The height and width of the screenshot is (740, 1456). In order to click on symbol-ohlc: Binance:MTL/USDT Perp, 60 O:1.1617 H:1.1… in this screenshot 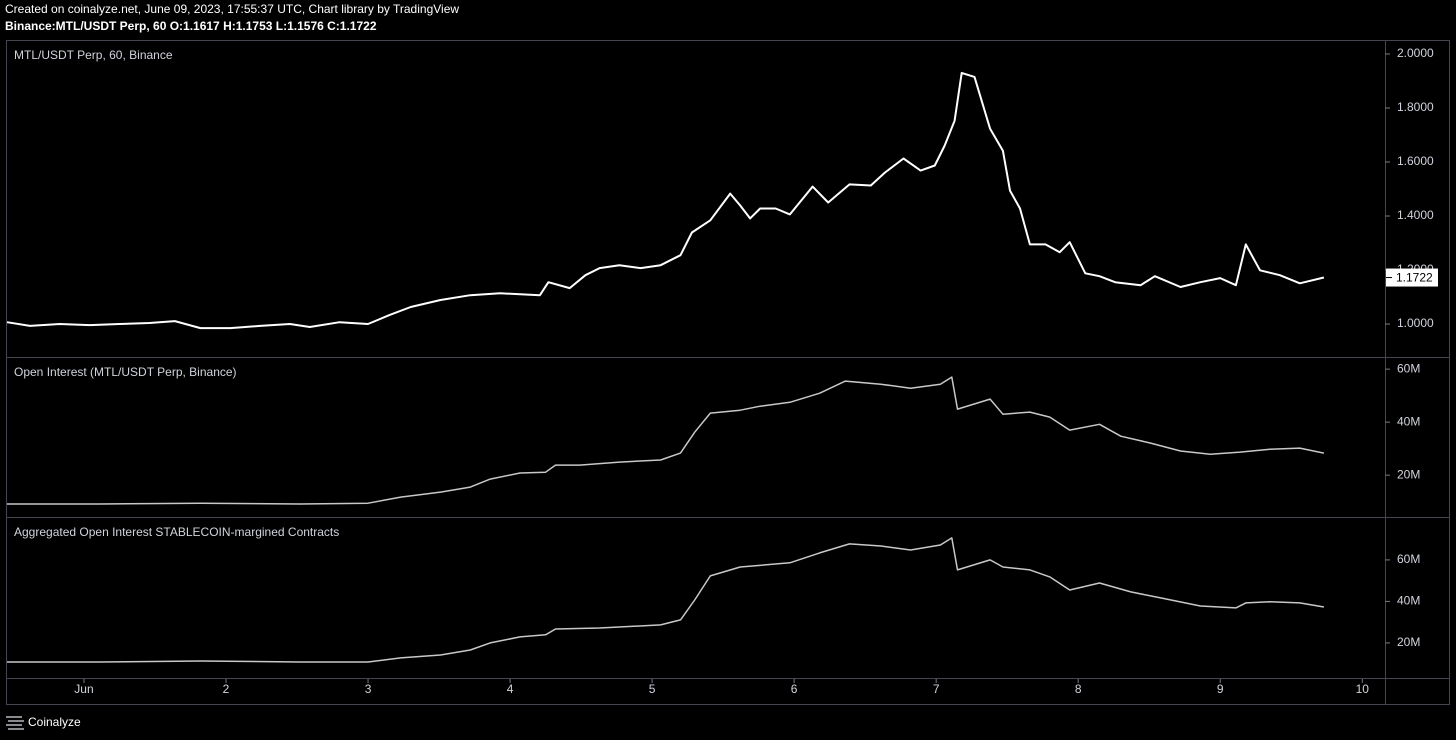, I will do `click(191, 26)`.